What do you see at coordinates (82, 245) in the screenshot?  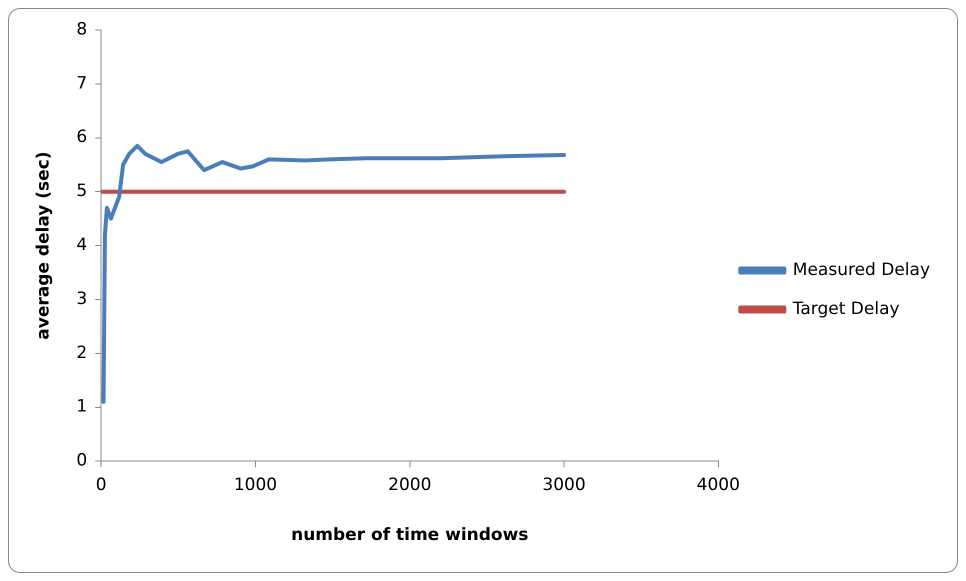 I see `y-tick-label: 4` at bounding box center [82, 245].